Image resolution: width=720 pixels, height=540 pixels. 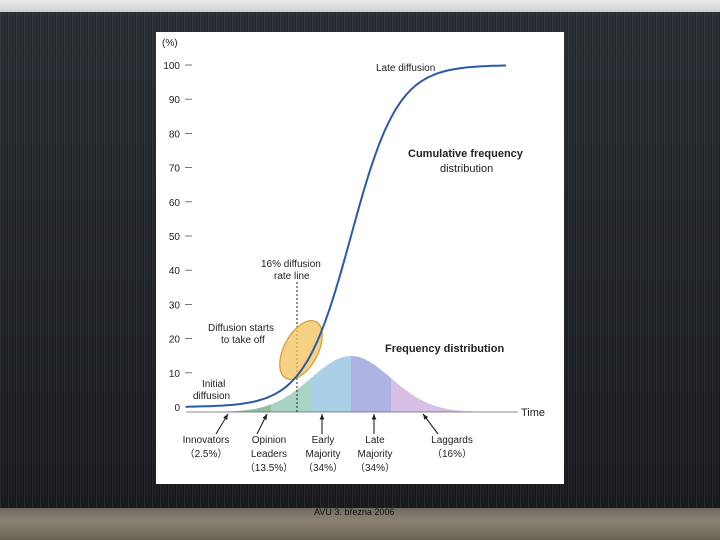 What do you see at coordinates (466, 169) in the screenshot?
I see `cumulative-label-line2: distribution` at bounding box center [466, 169].